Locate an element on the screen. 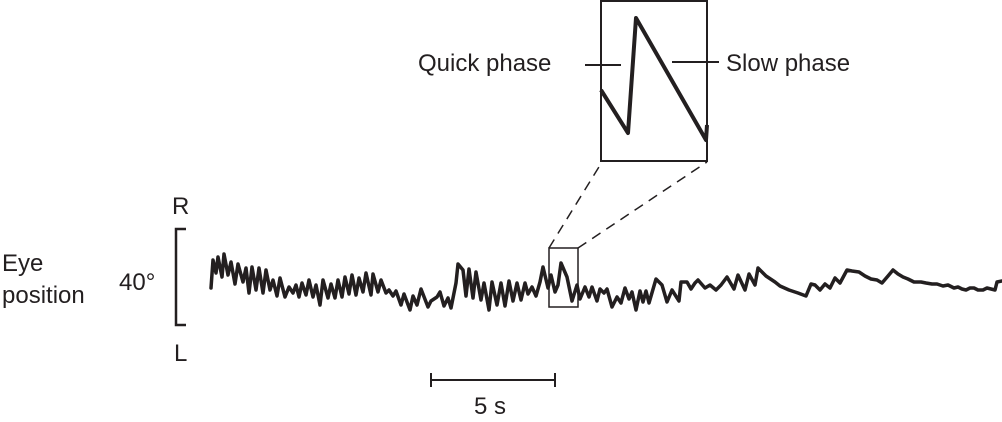 The height and width of the screenshot is (422, 1002). zoom-inset-box is located at coordinates (654, 81).